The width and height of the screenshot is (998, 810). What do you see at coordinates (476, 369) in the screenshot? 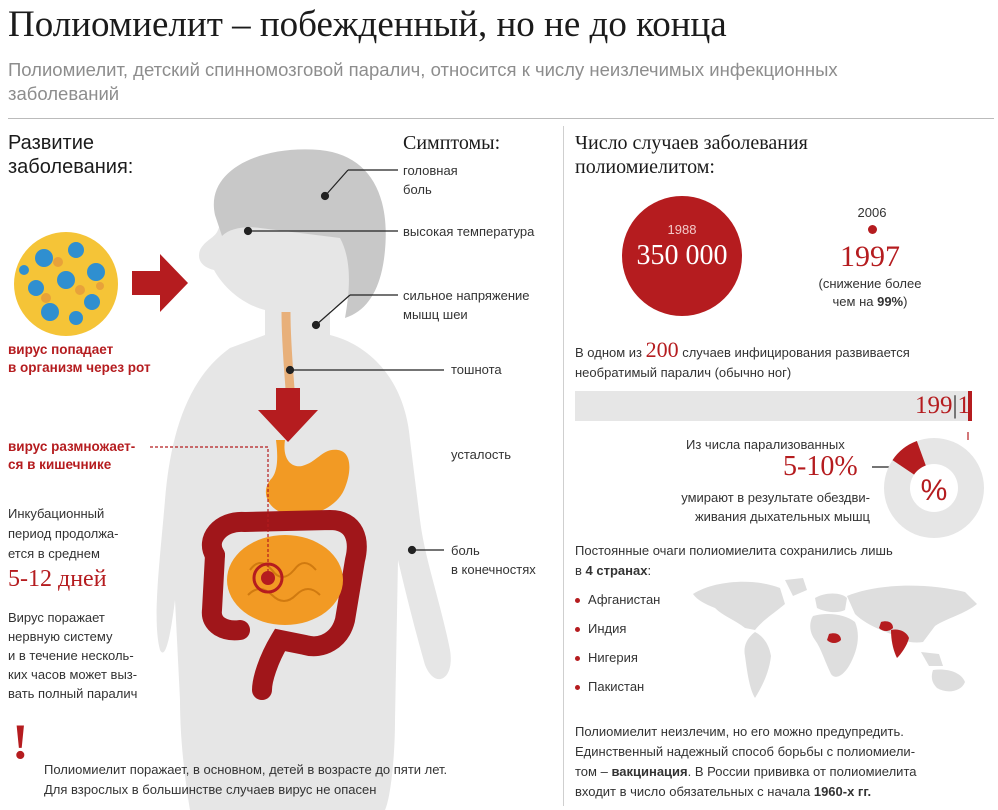
I see `symptom-nausea: тошнота` at bounding box center [476, 369].